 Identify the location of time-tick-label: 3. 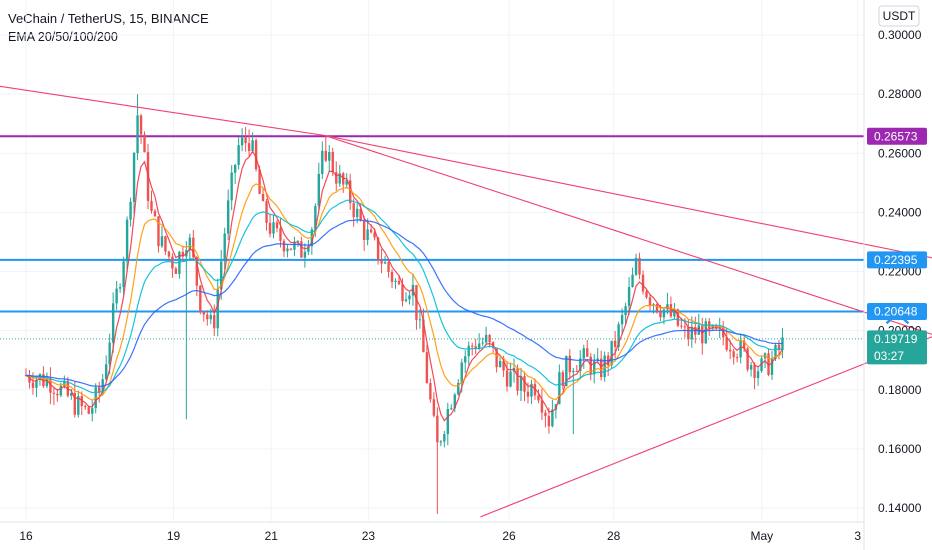
(857, 536).